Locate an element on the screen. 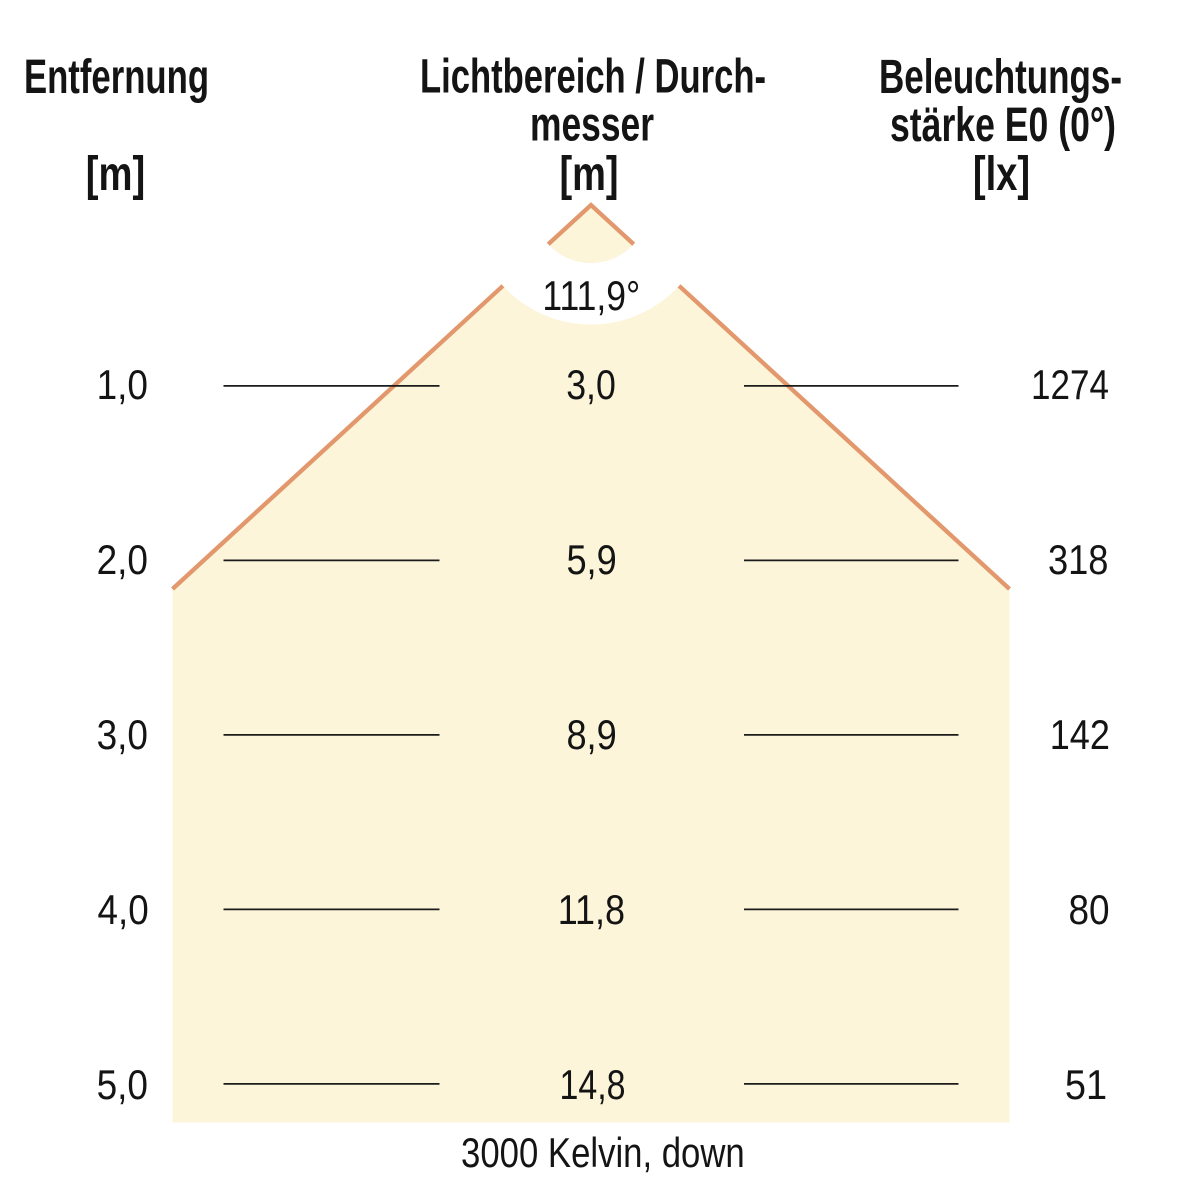 The width and height of the screenshot is (1182, 1182). svg-text: 4,0 is located at coordinates (123, 909).